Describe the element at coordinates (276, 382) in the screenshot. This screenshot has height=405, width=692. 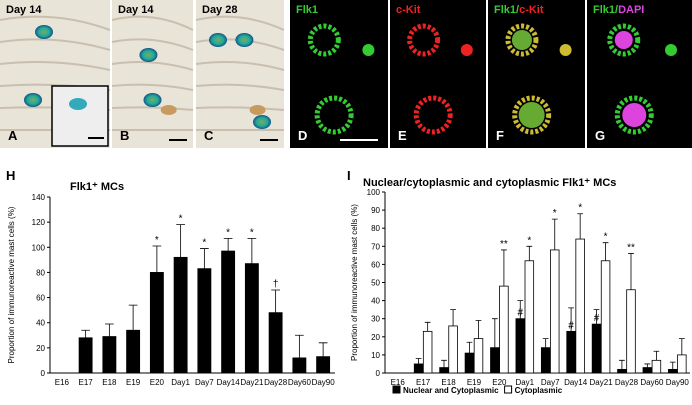
I see `x-tick-label: Day28` at that location.